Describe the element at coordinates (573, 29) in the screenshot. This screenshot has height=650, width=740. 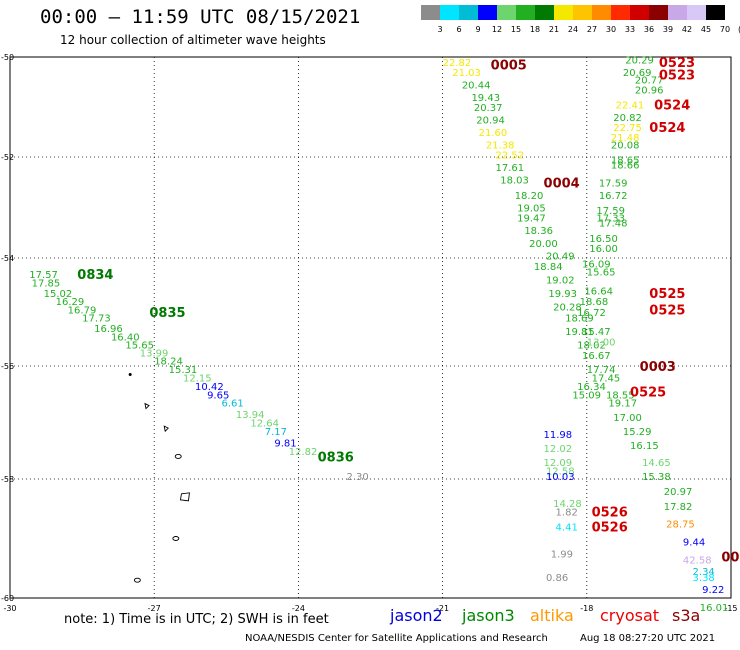
I see `scale-label: 24` at that location.